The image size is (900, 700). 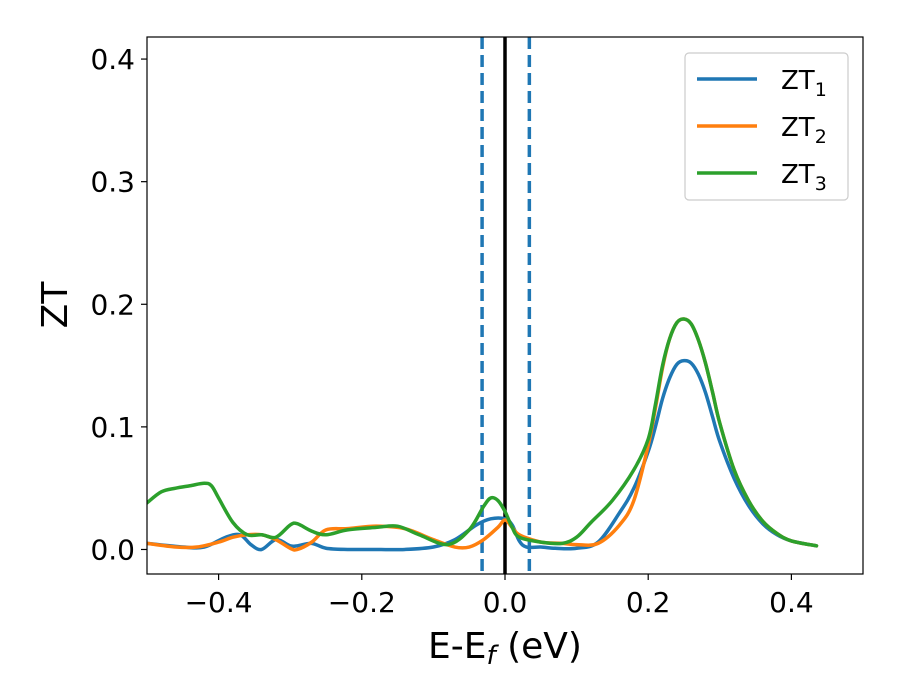 What do you see at coordinates (791, 602) in the screenshot?
I see `x-tick-label: 0.4` at bounding box center [791, 602].